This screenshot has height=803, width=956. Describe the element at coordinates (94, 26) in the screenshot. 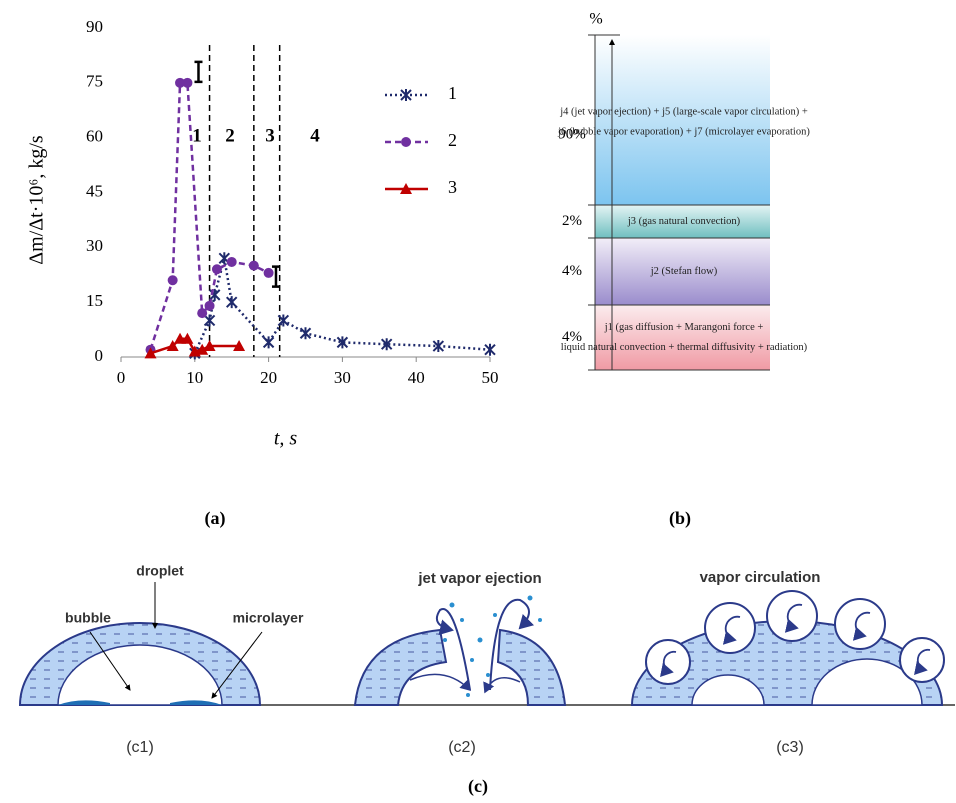

I see `y-tick-label: 90` at that location.